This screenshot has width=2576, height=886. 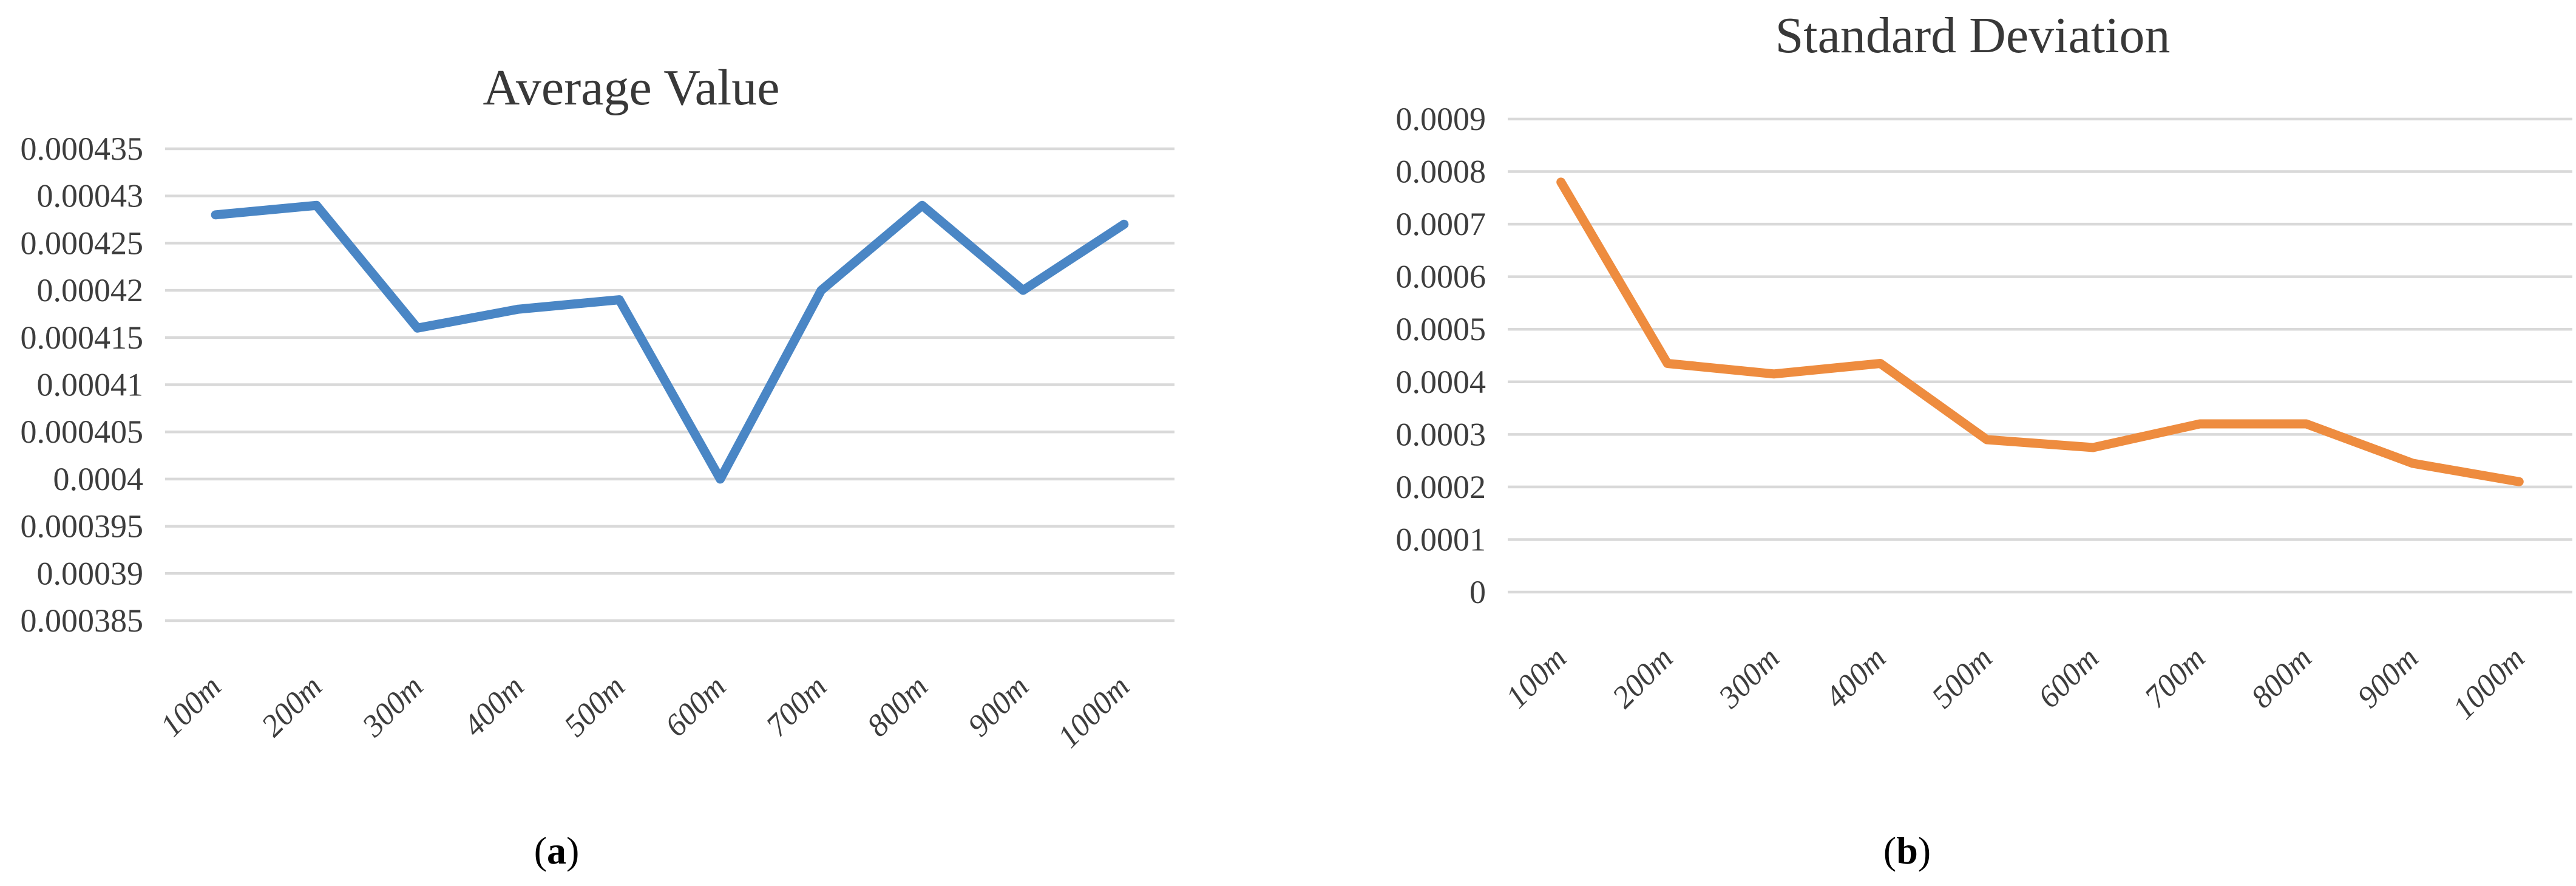 I want to click on caption-b: (b), so click(x=1907, y=850).